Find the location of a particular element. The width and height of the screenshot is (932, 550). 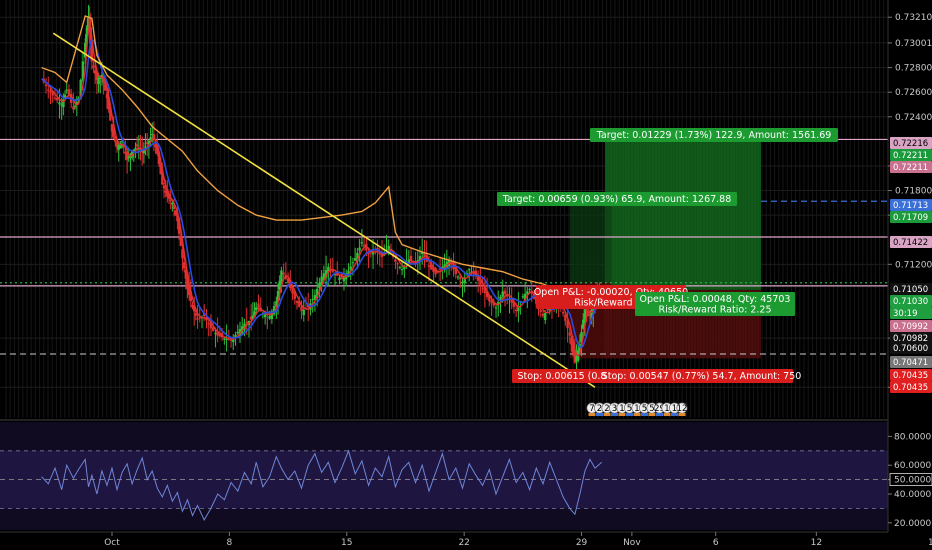

price-tag-label: 0.72216 is located at coordinates (910, 144).